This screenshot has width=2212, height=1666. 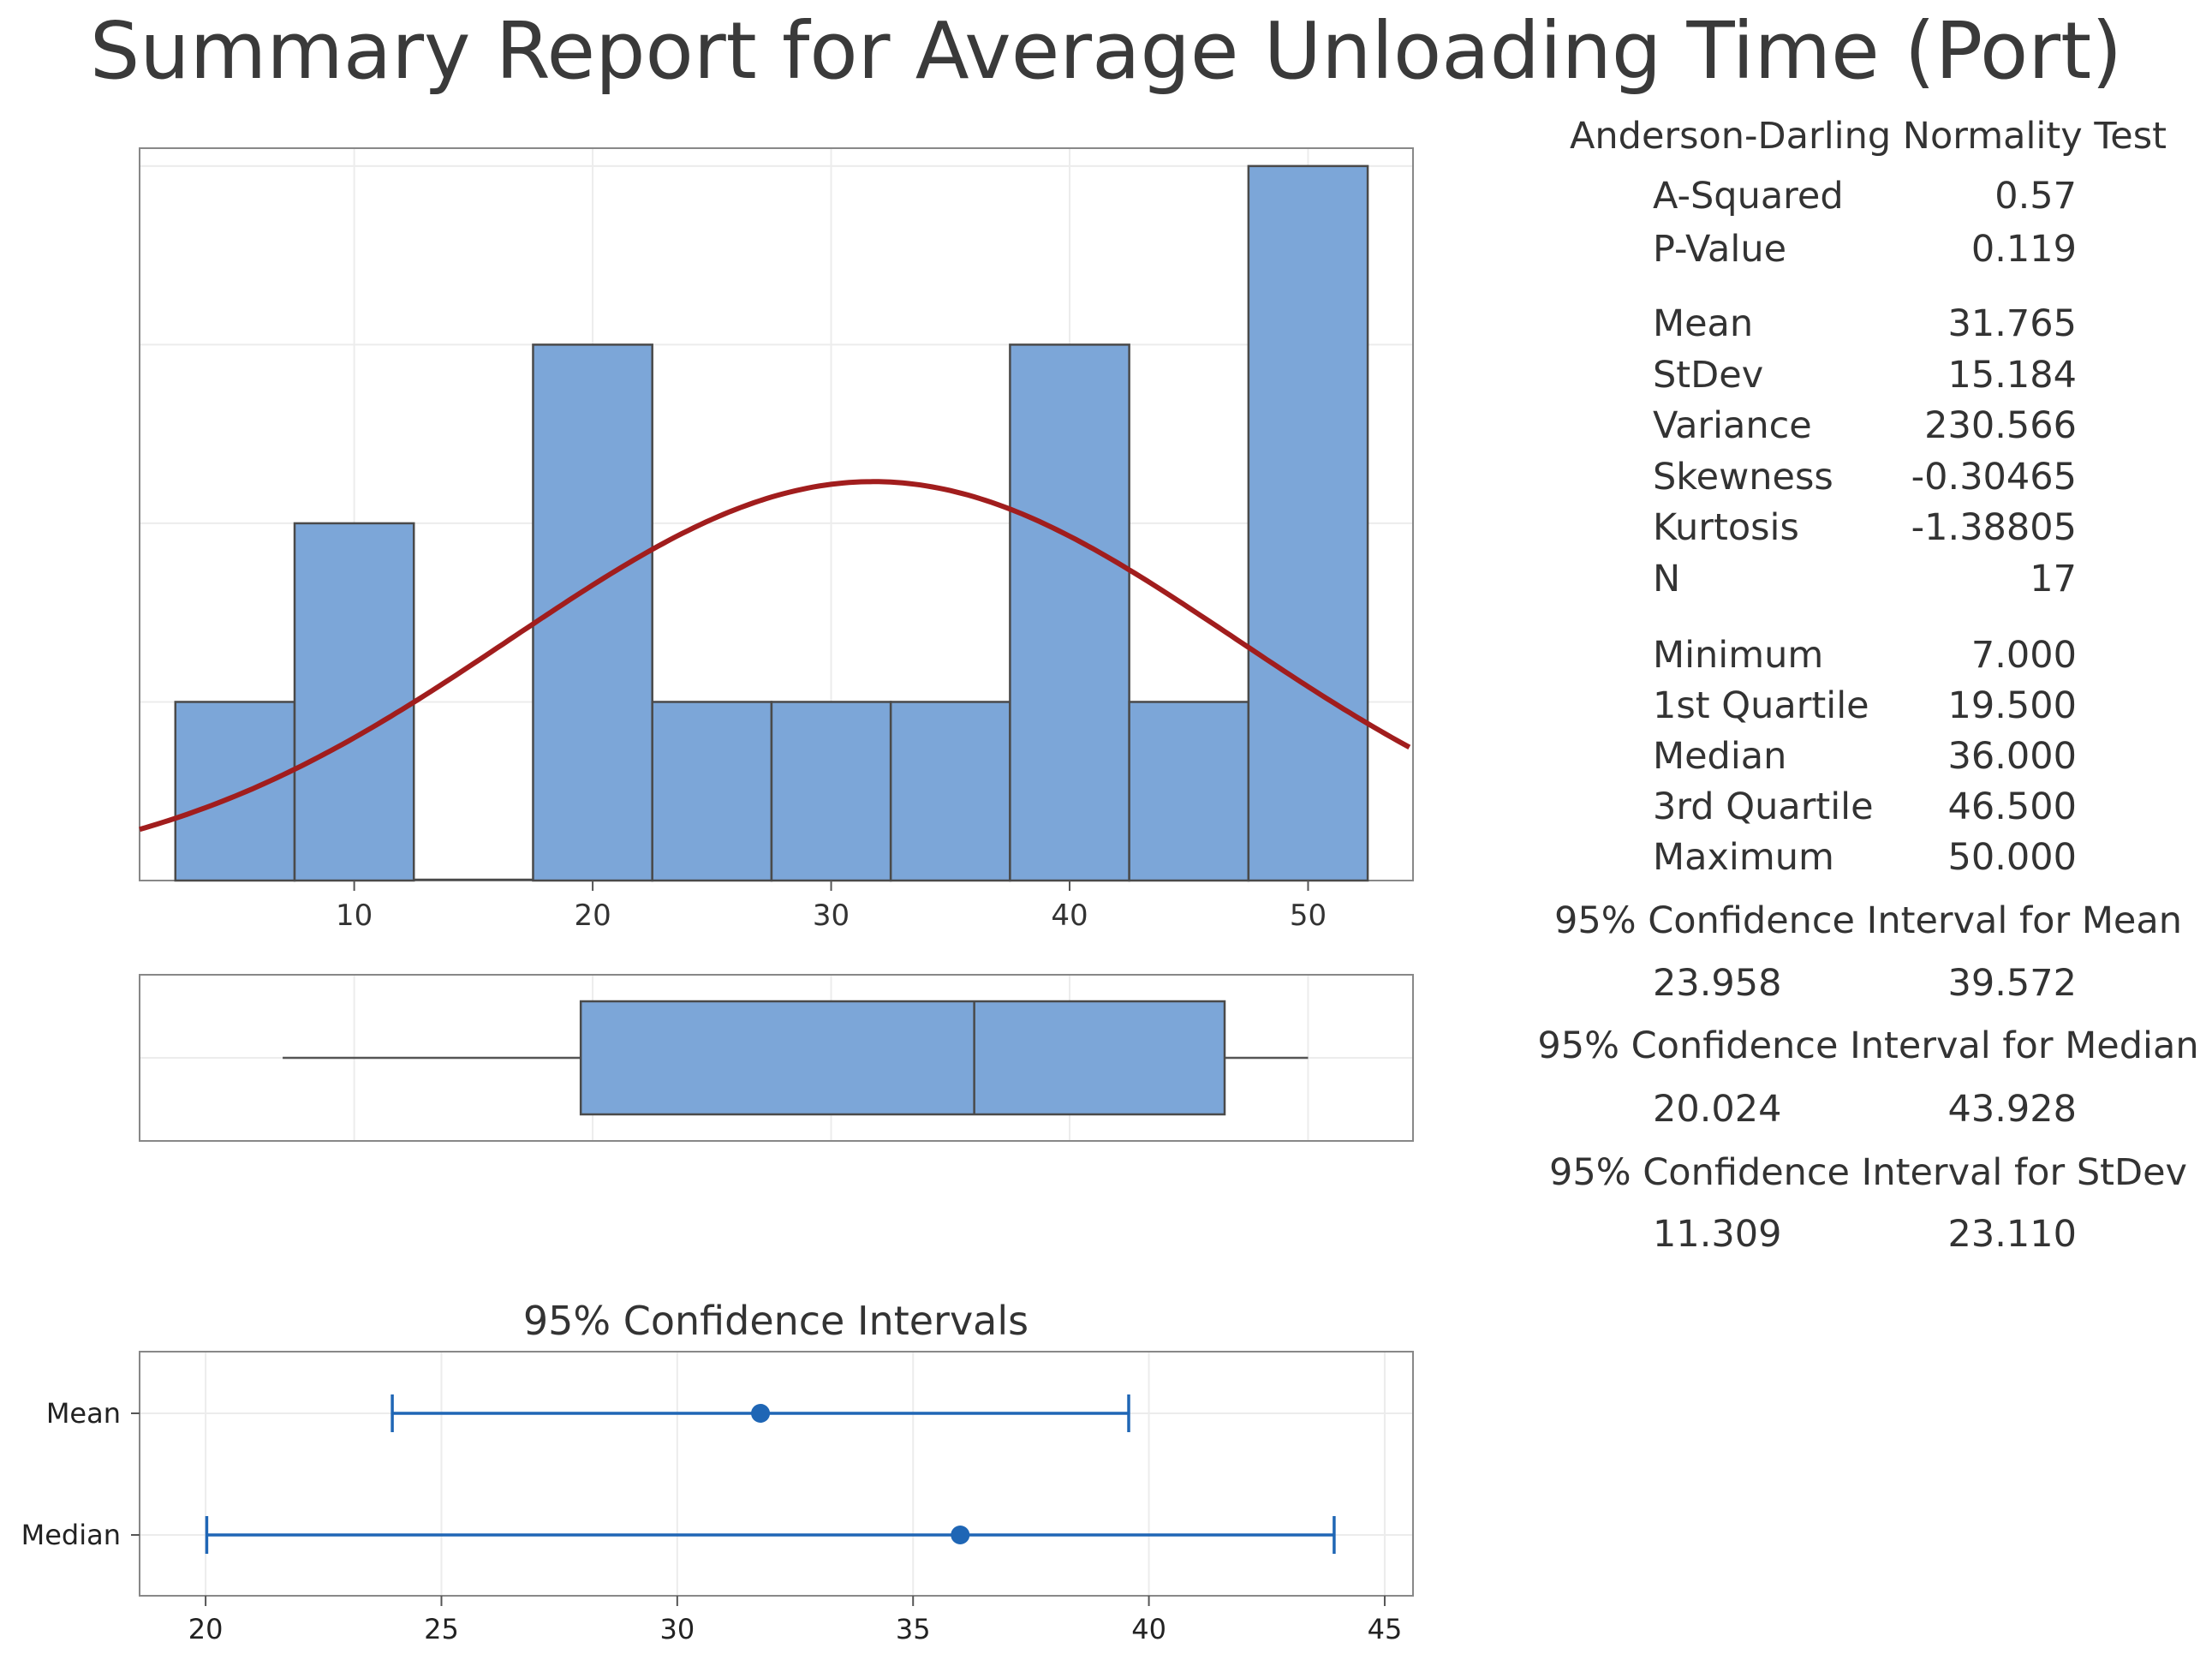 What do you see at coordinates (1726, 527) in the screenshot?
I see `stat-label: Kurtosis` at bounding box center [1726, 527].